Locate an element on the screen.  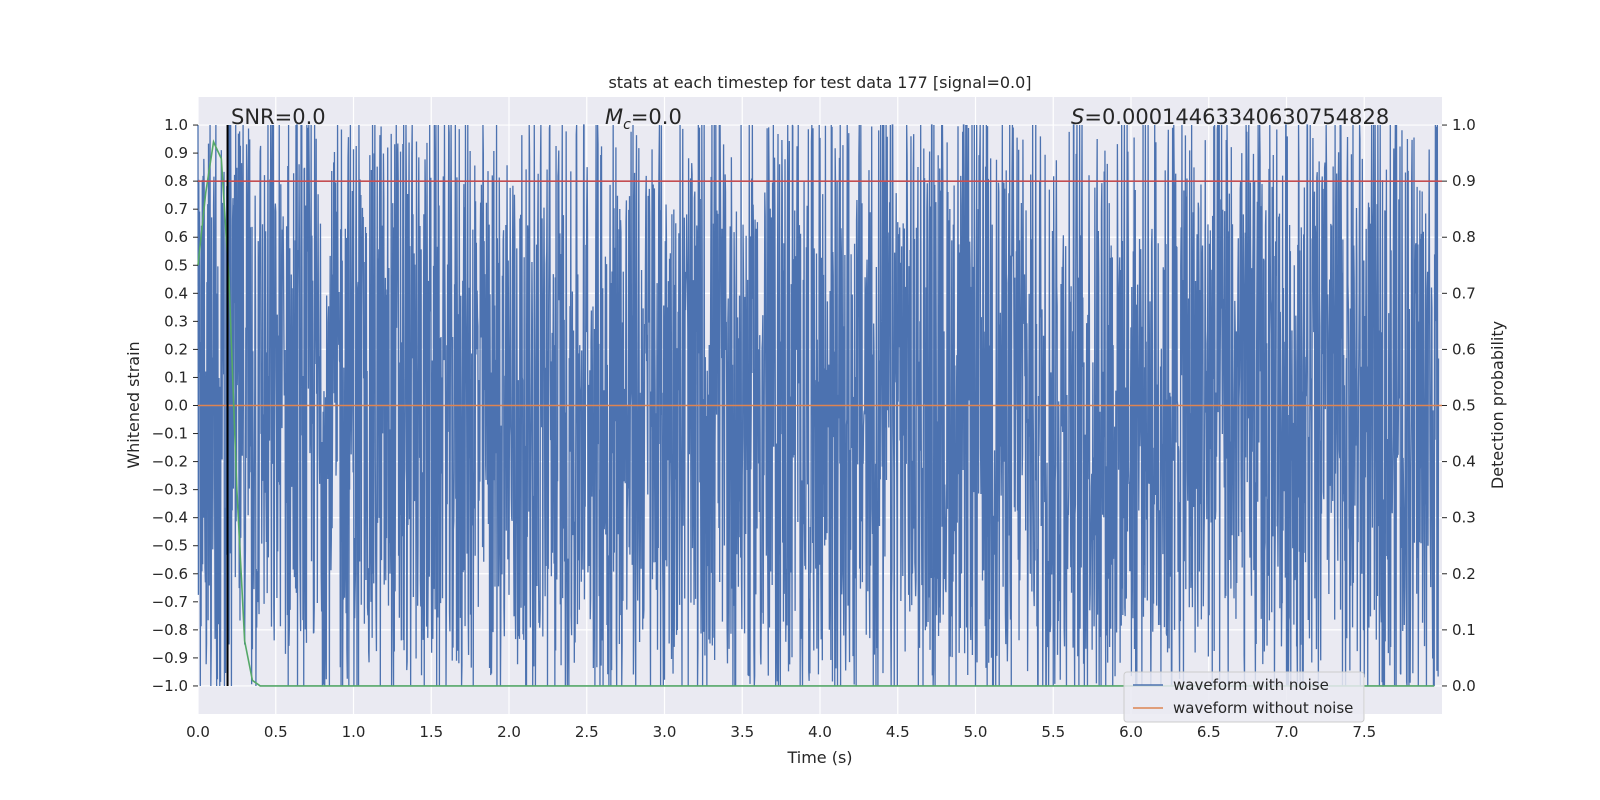
y-left-tick-label: 0.1 is located at coordinates (176, 377).